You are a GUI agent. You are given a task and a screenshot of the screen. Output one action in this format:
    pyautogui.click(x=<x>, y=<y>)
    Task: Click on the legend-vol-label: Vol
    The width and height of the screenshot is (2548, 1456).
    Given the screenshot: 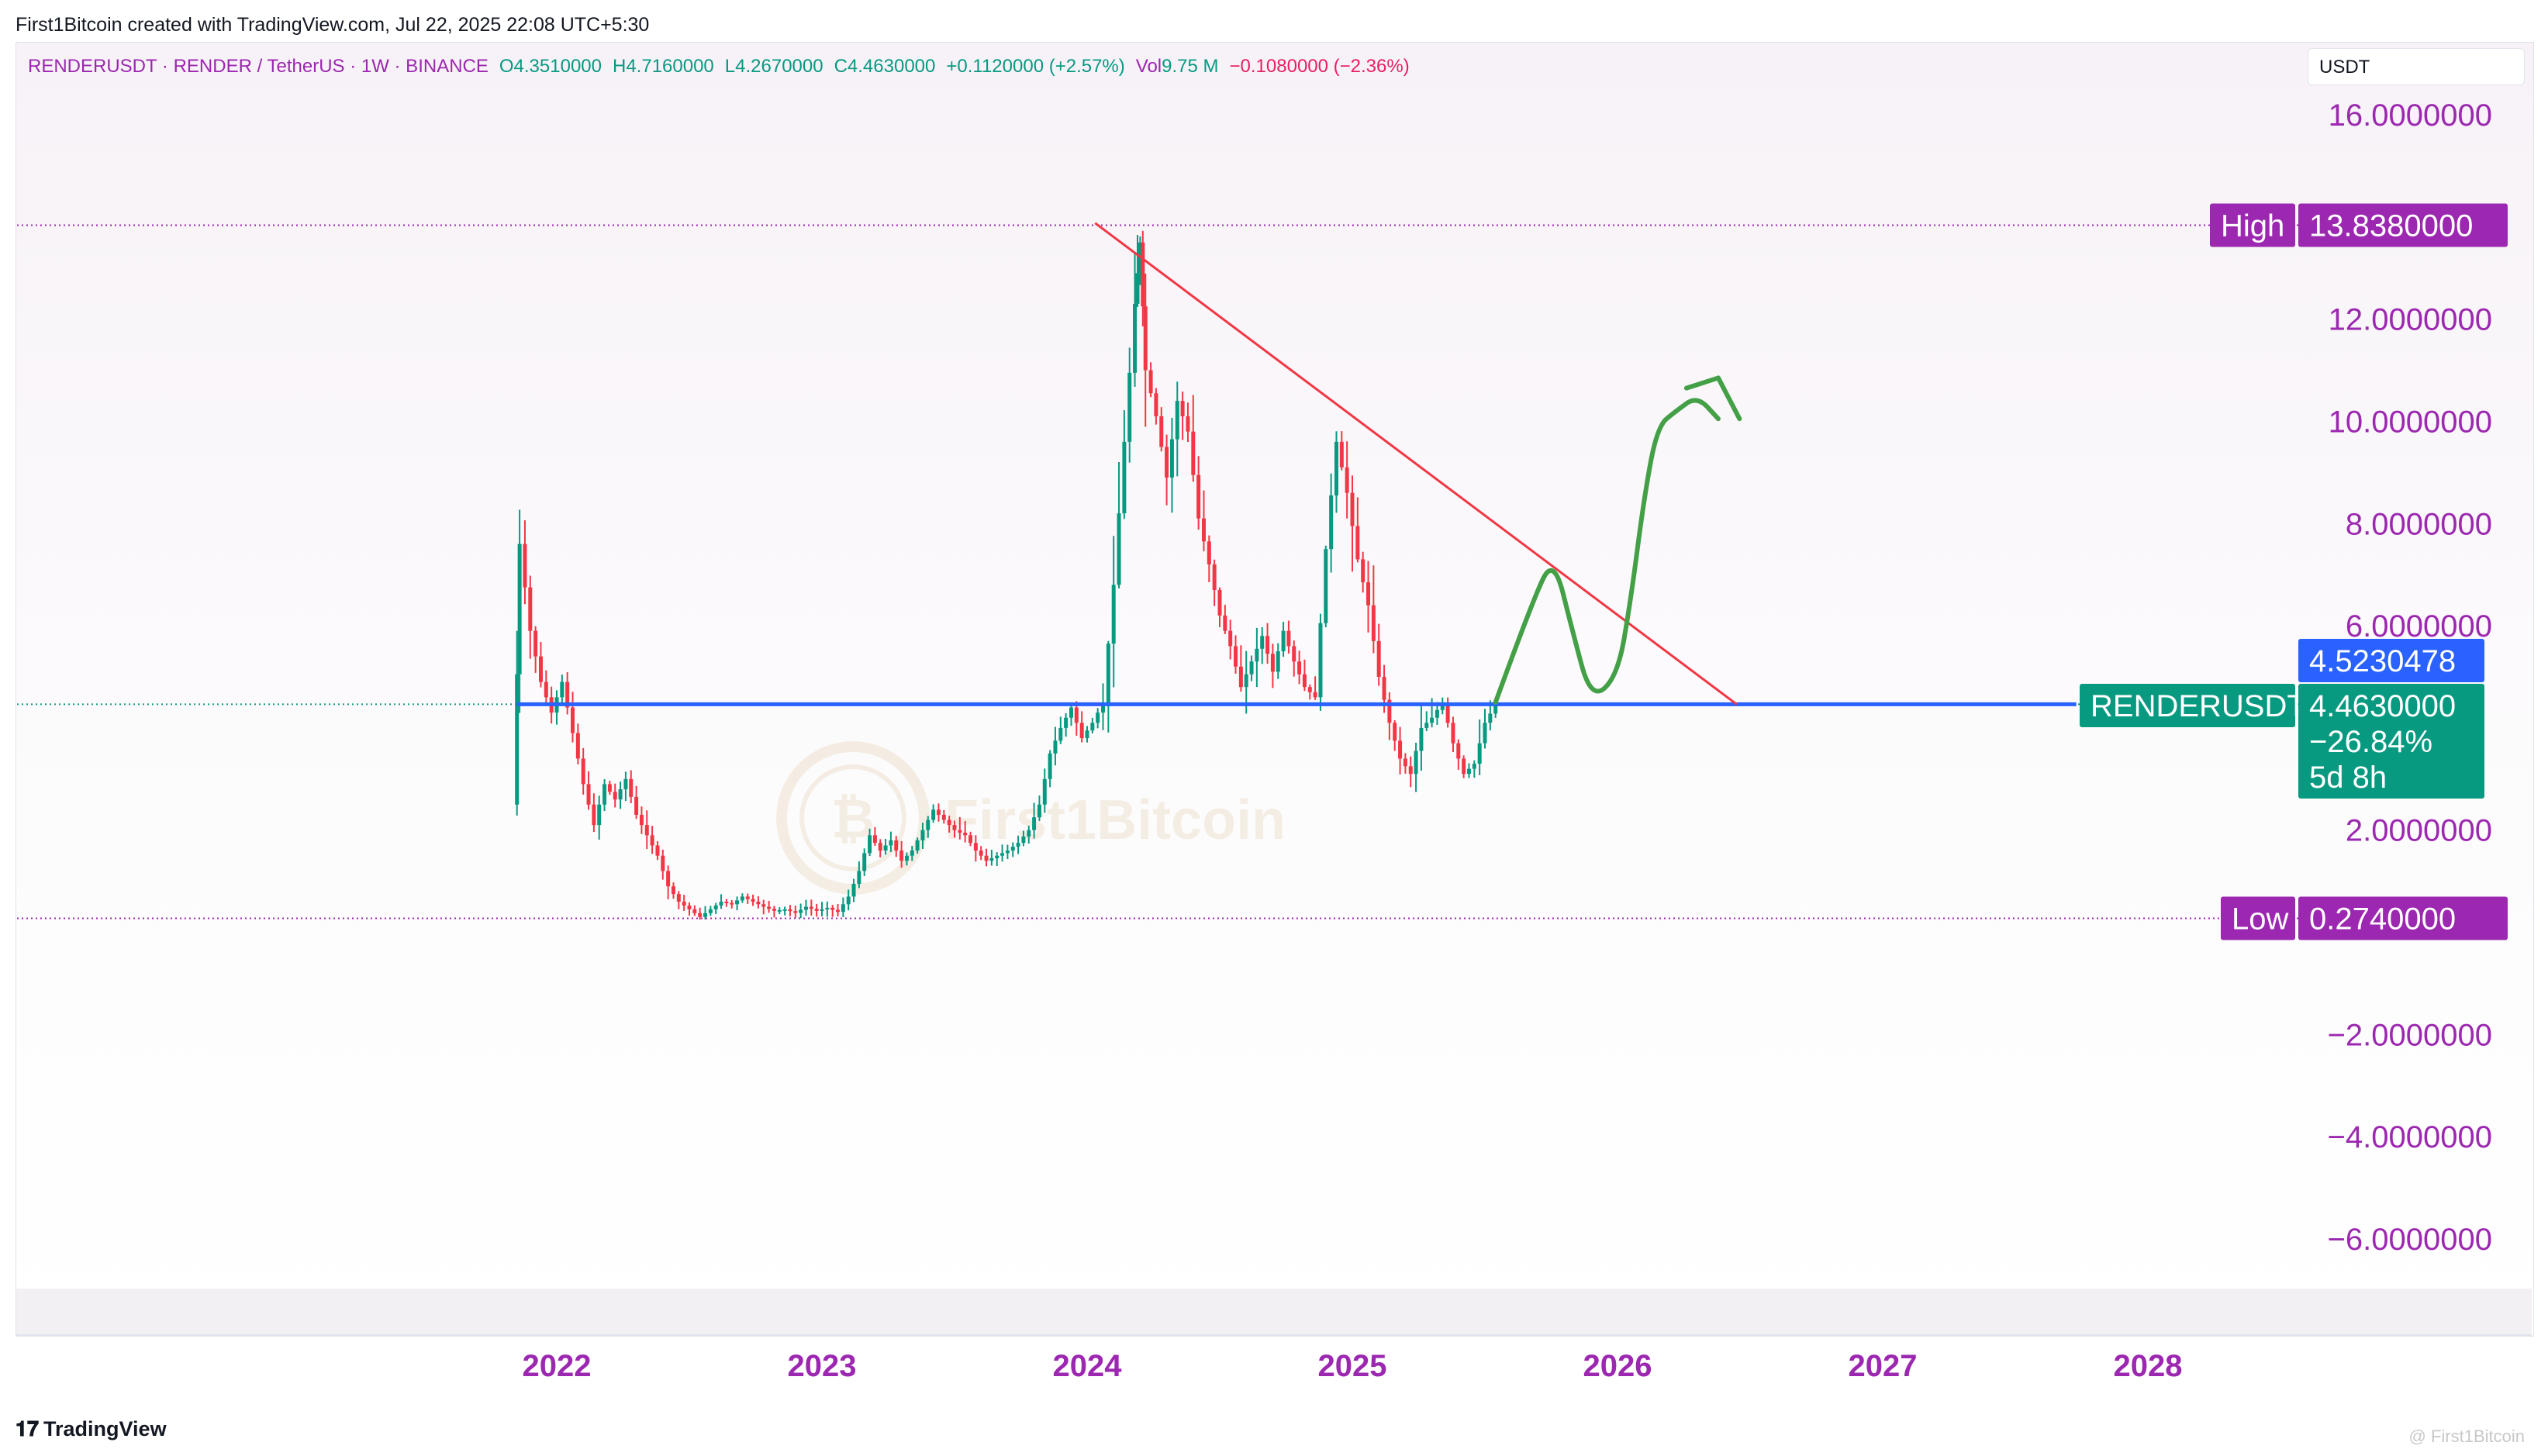 What is the action you would take?
    pyautogui.click(x=1148, y=67)
    